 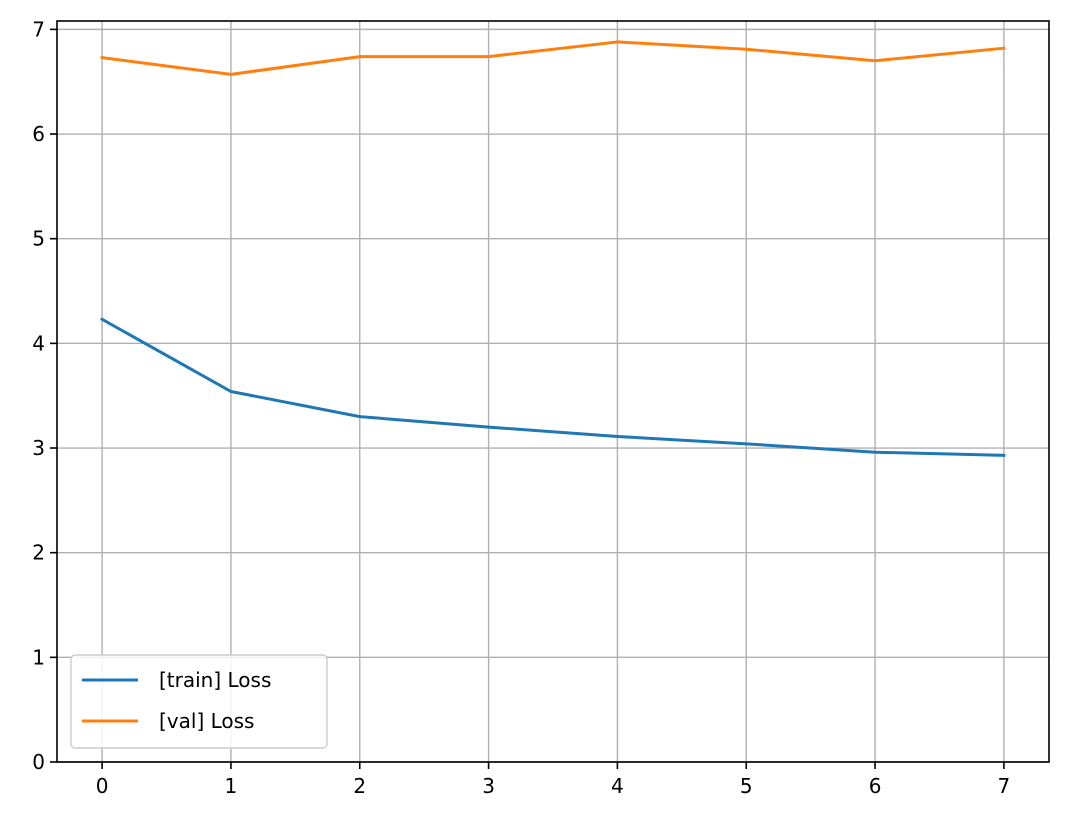 What do you see at coordinates (38, 657) in the screenshot?
I see `y-tick-label: 1` at bounding box center [38, 657].